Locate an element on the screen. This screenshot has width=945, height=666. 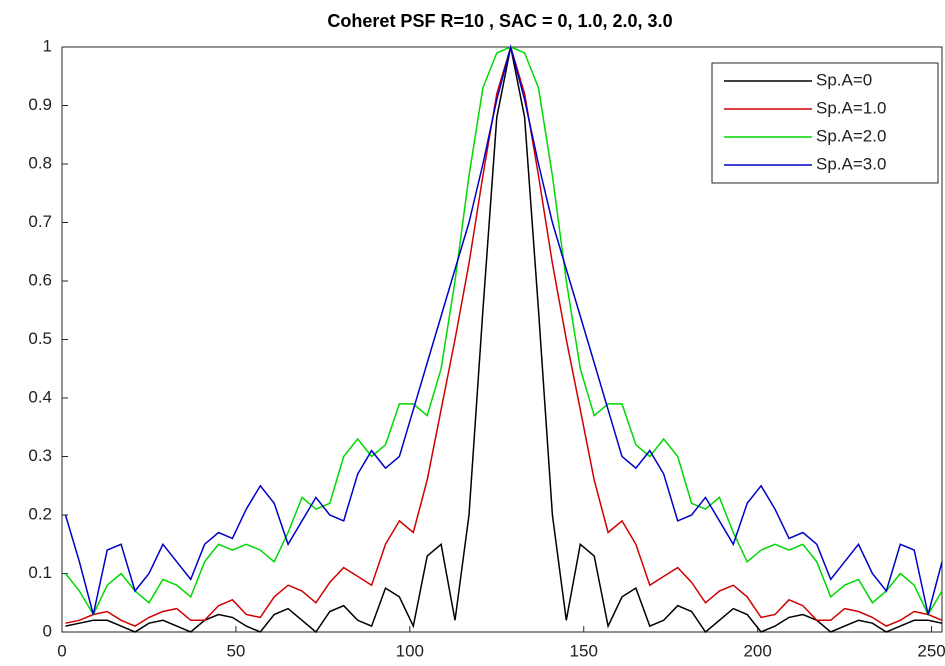
legend-box is located at coordinates (825, 123).